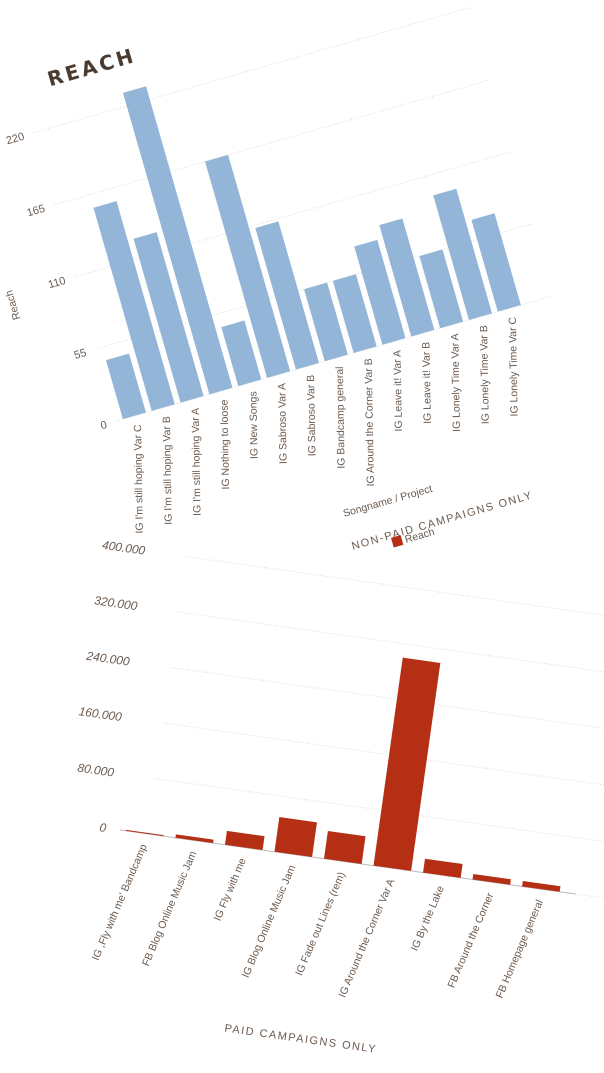 The image size is (604, 1073). Describe the element at coordinates (92, 67) in the screenshot. I see `chart-title: REACH` at that location.